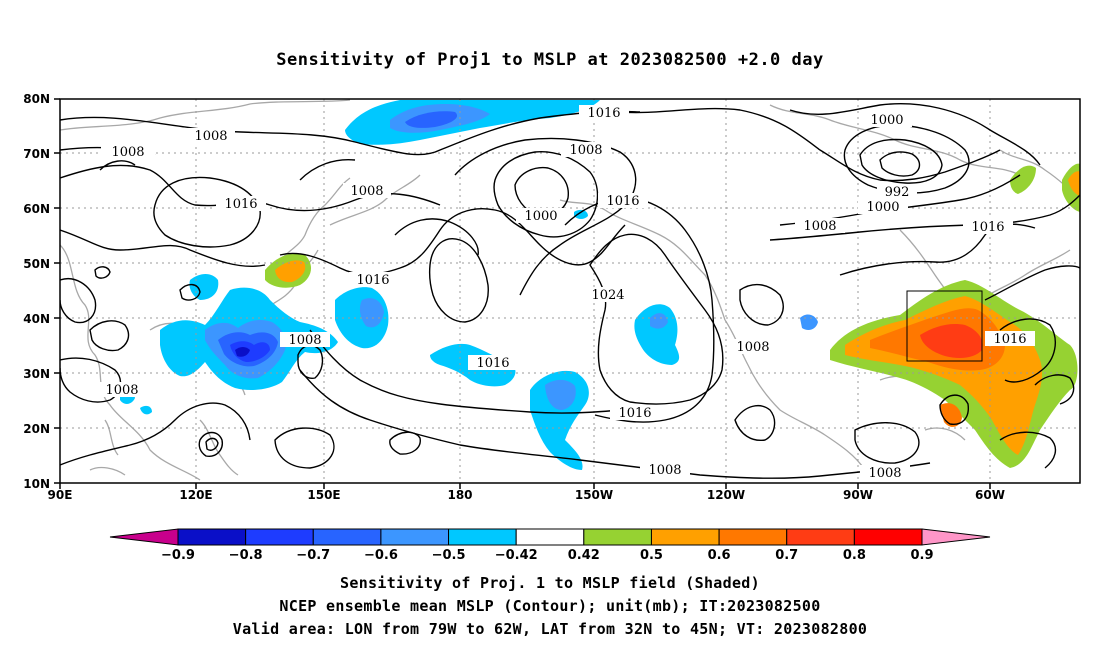 This screenshot has width=1100, height=650. What do you see at coordinates (459, 495) in the screenshot?
I see `lon-label: 180` at bounding box center [459, 495].